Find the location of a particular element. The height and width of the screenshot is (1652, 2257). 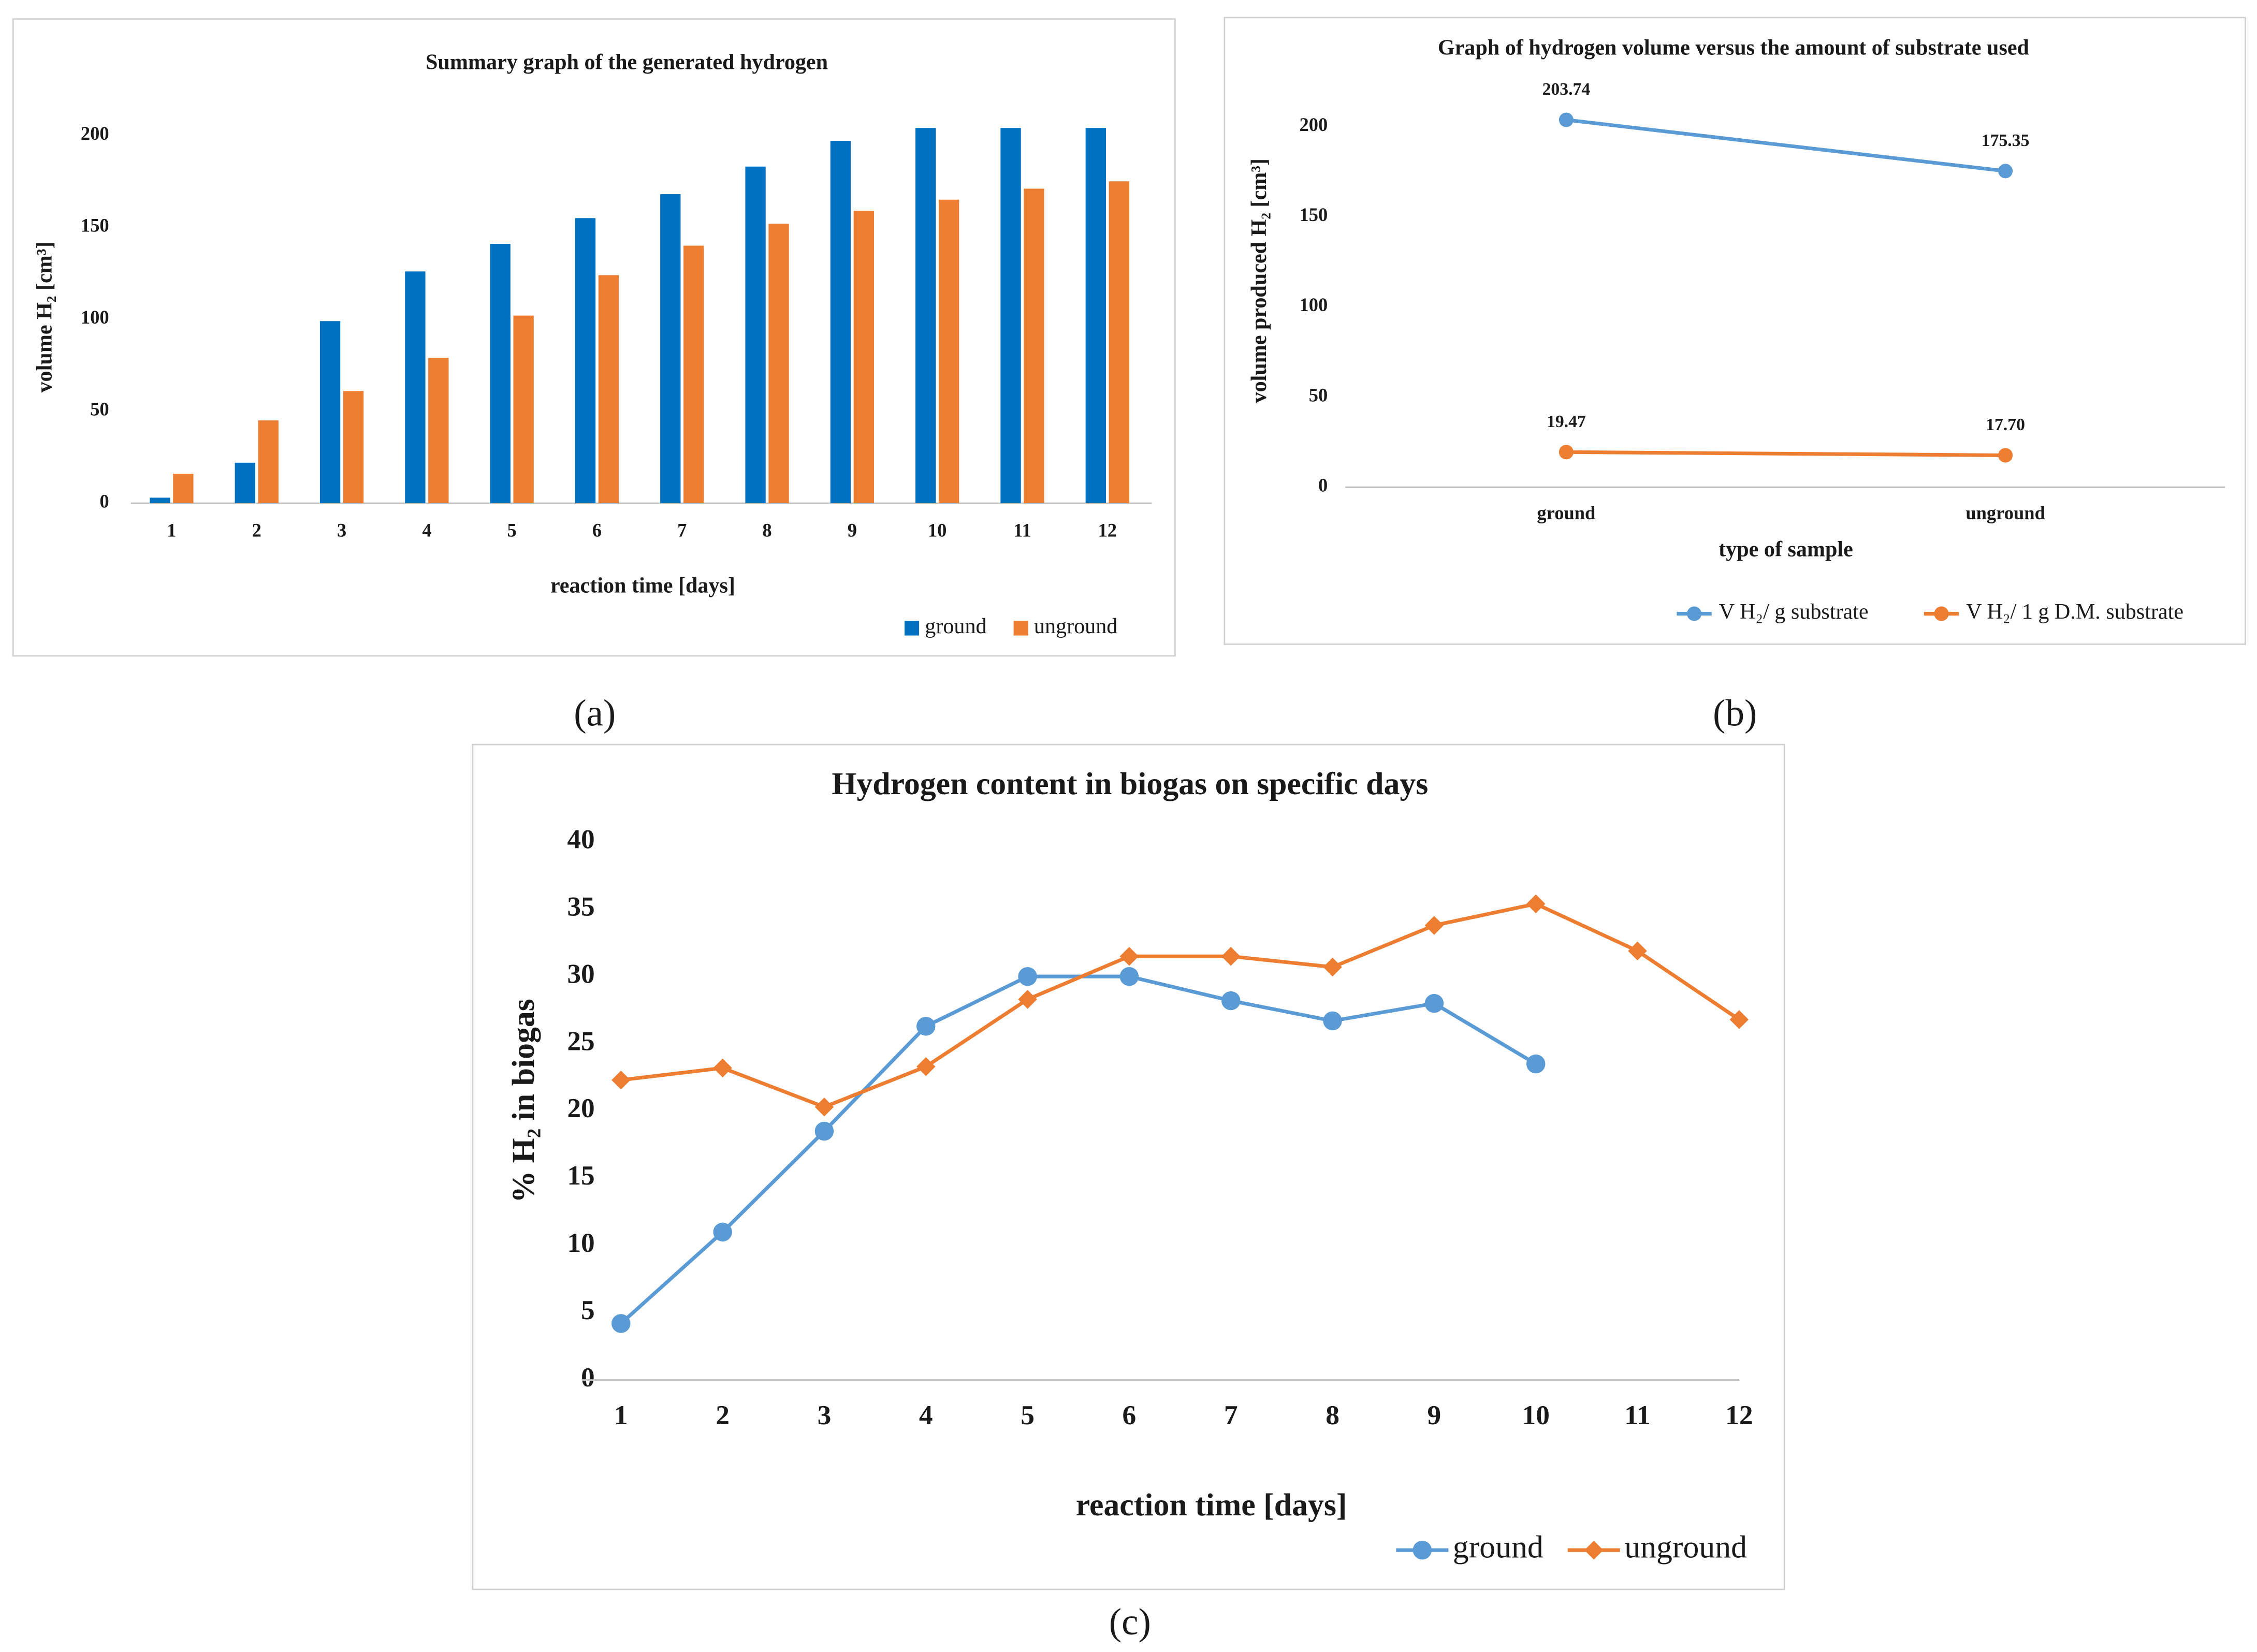

x-tick-label: 12 is located at coordinates (1107, 530).